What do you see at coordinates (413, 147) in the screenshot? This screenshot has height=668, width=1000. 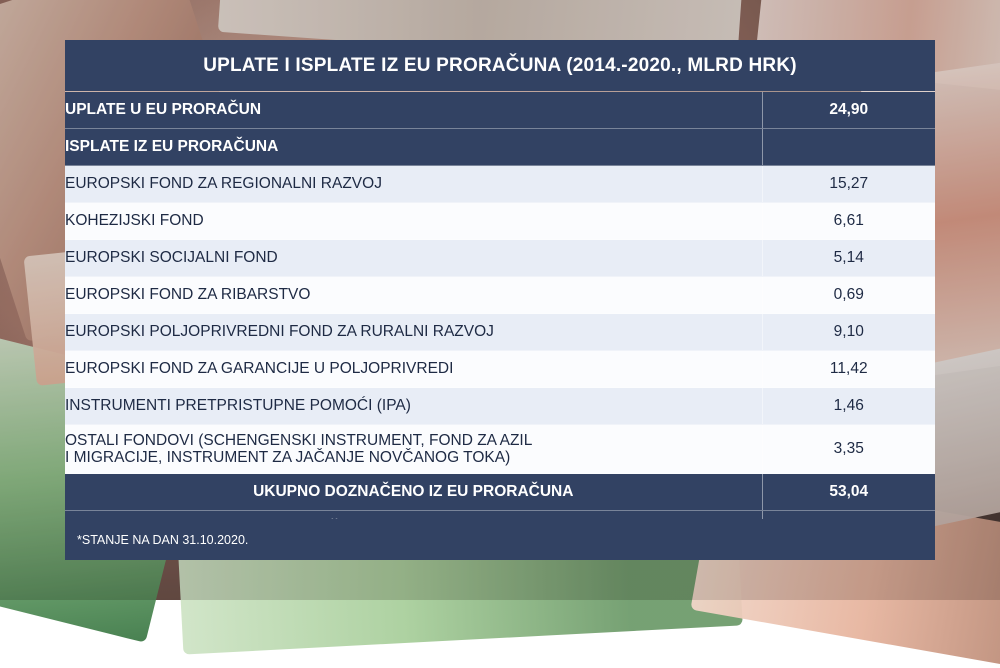 I see `row-label: ISPLATE IZ EU PRORAČUNA` at bounding box center [413, 147].